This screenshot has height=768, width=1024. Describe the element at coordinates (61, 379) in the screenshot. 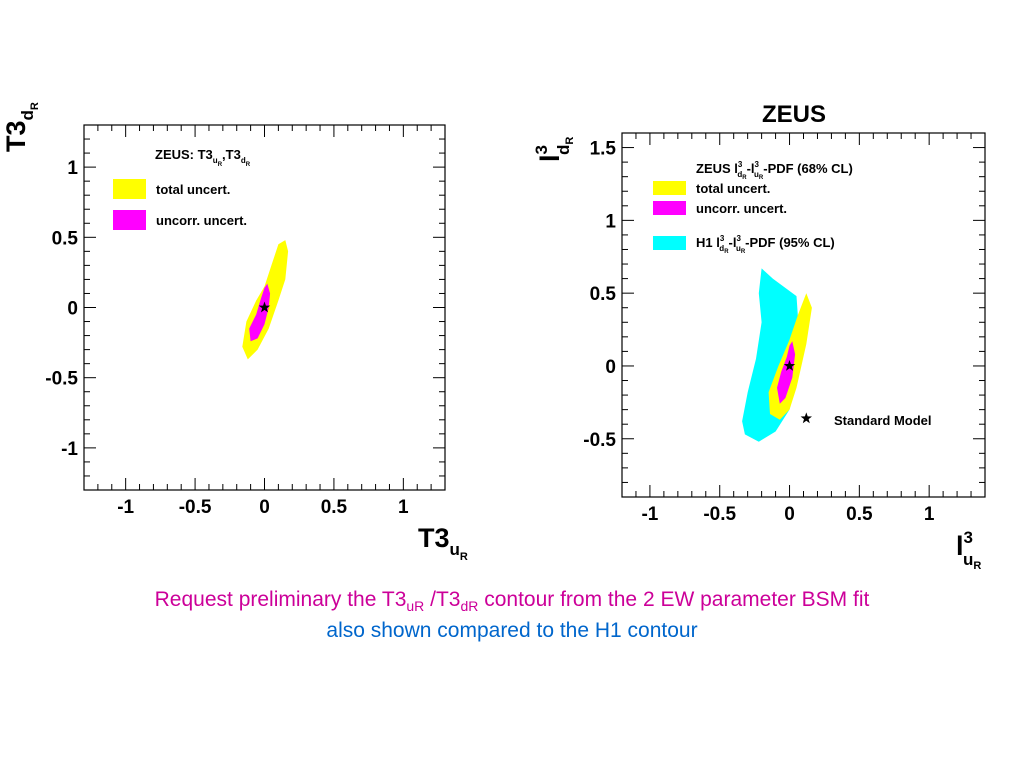

I see `left-y-tick-label: -0.5` at that location.